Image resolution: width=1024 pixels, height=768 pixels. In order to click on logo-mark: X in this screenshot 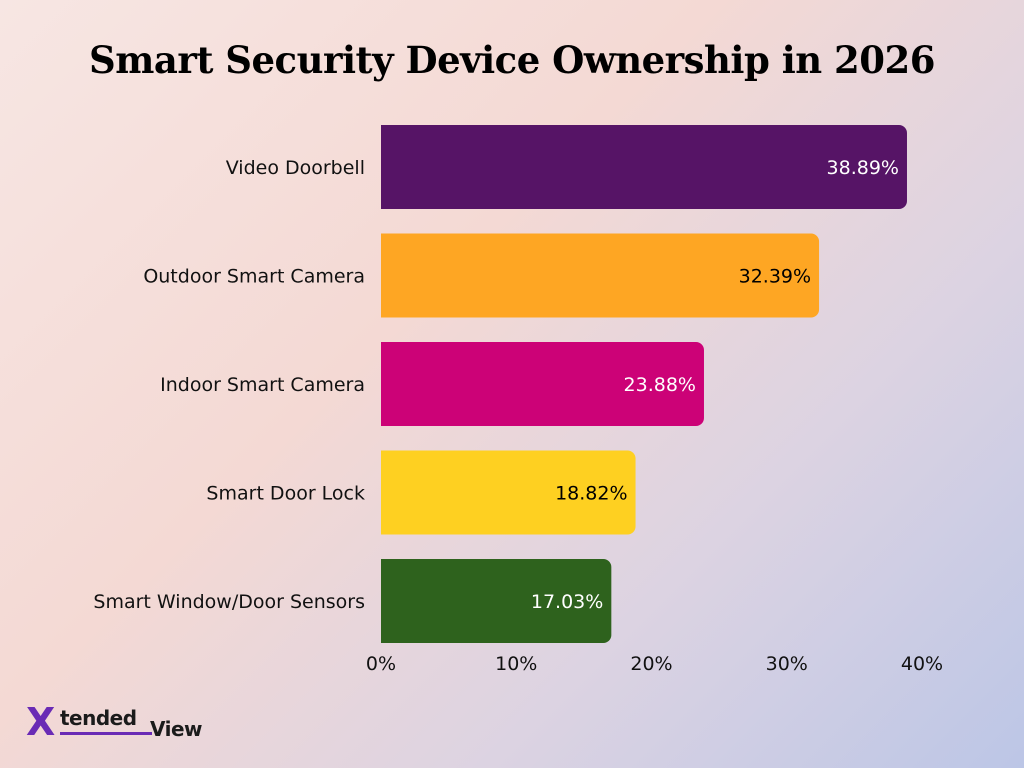, I will do `click(41, 722)`.